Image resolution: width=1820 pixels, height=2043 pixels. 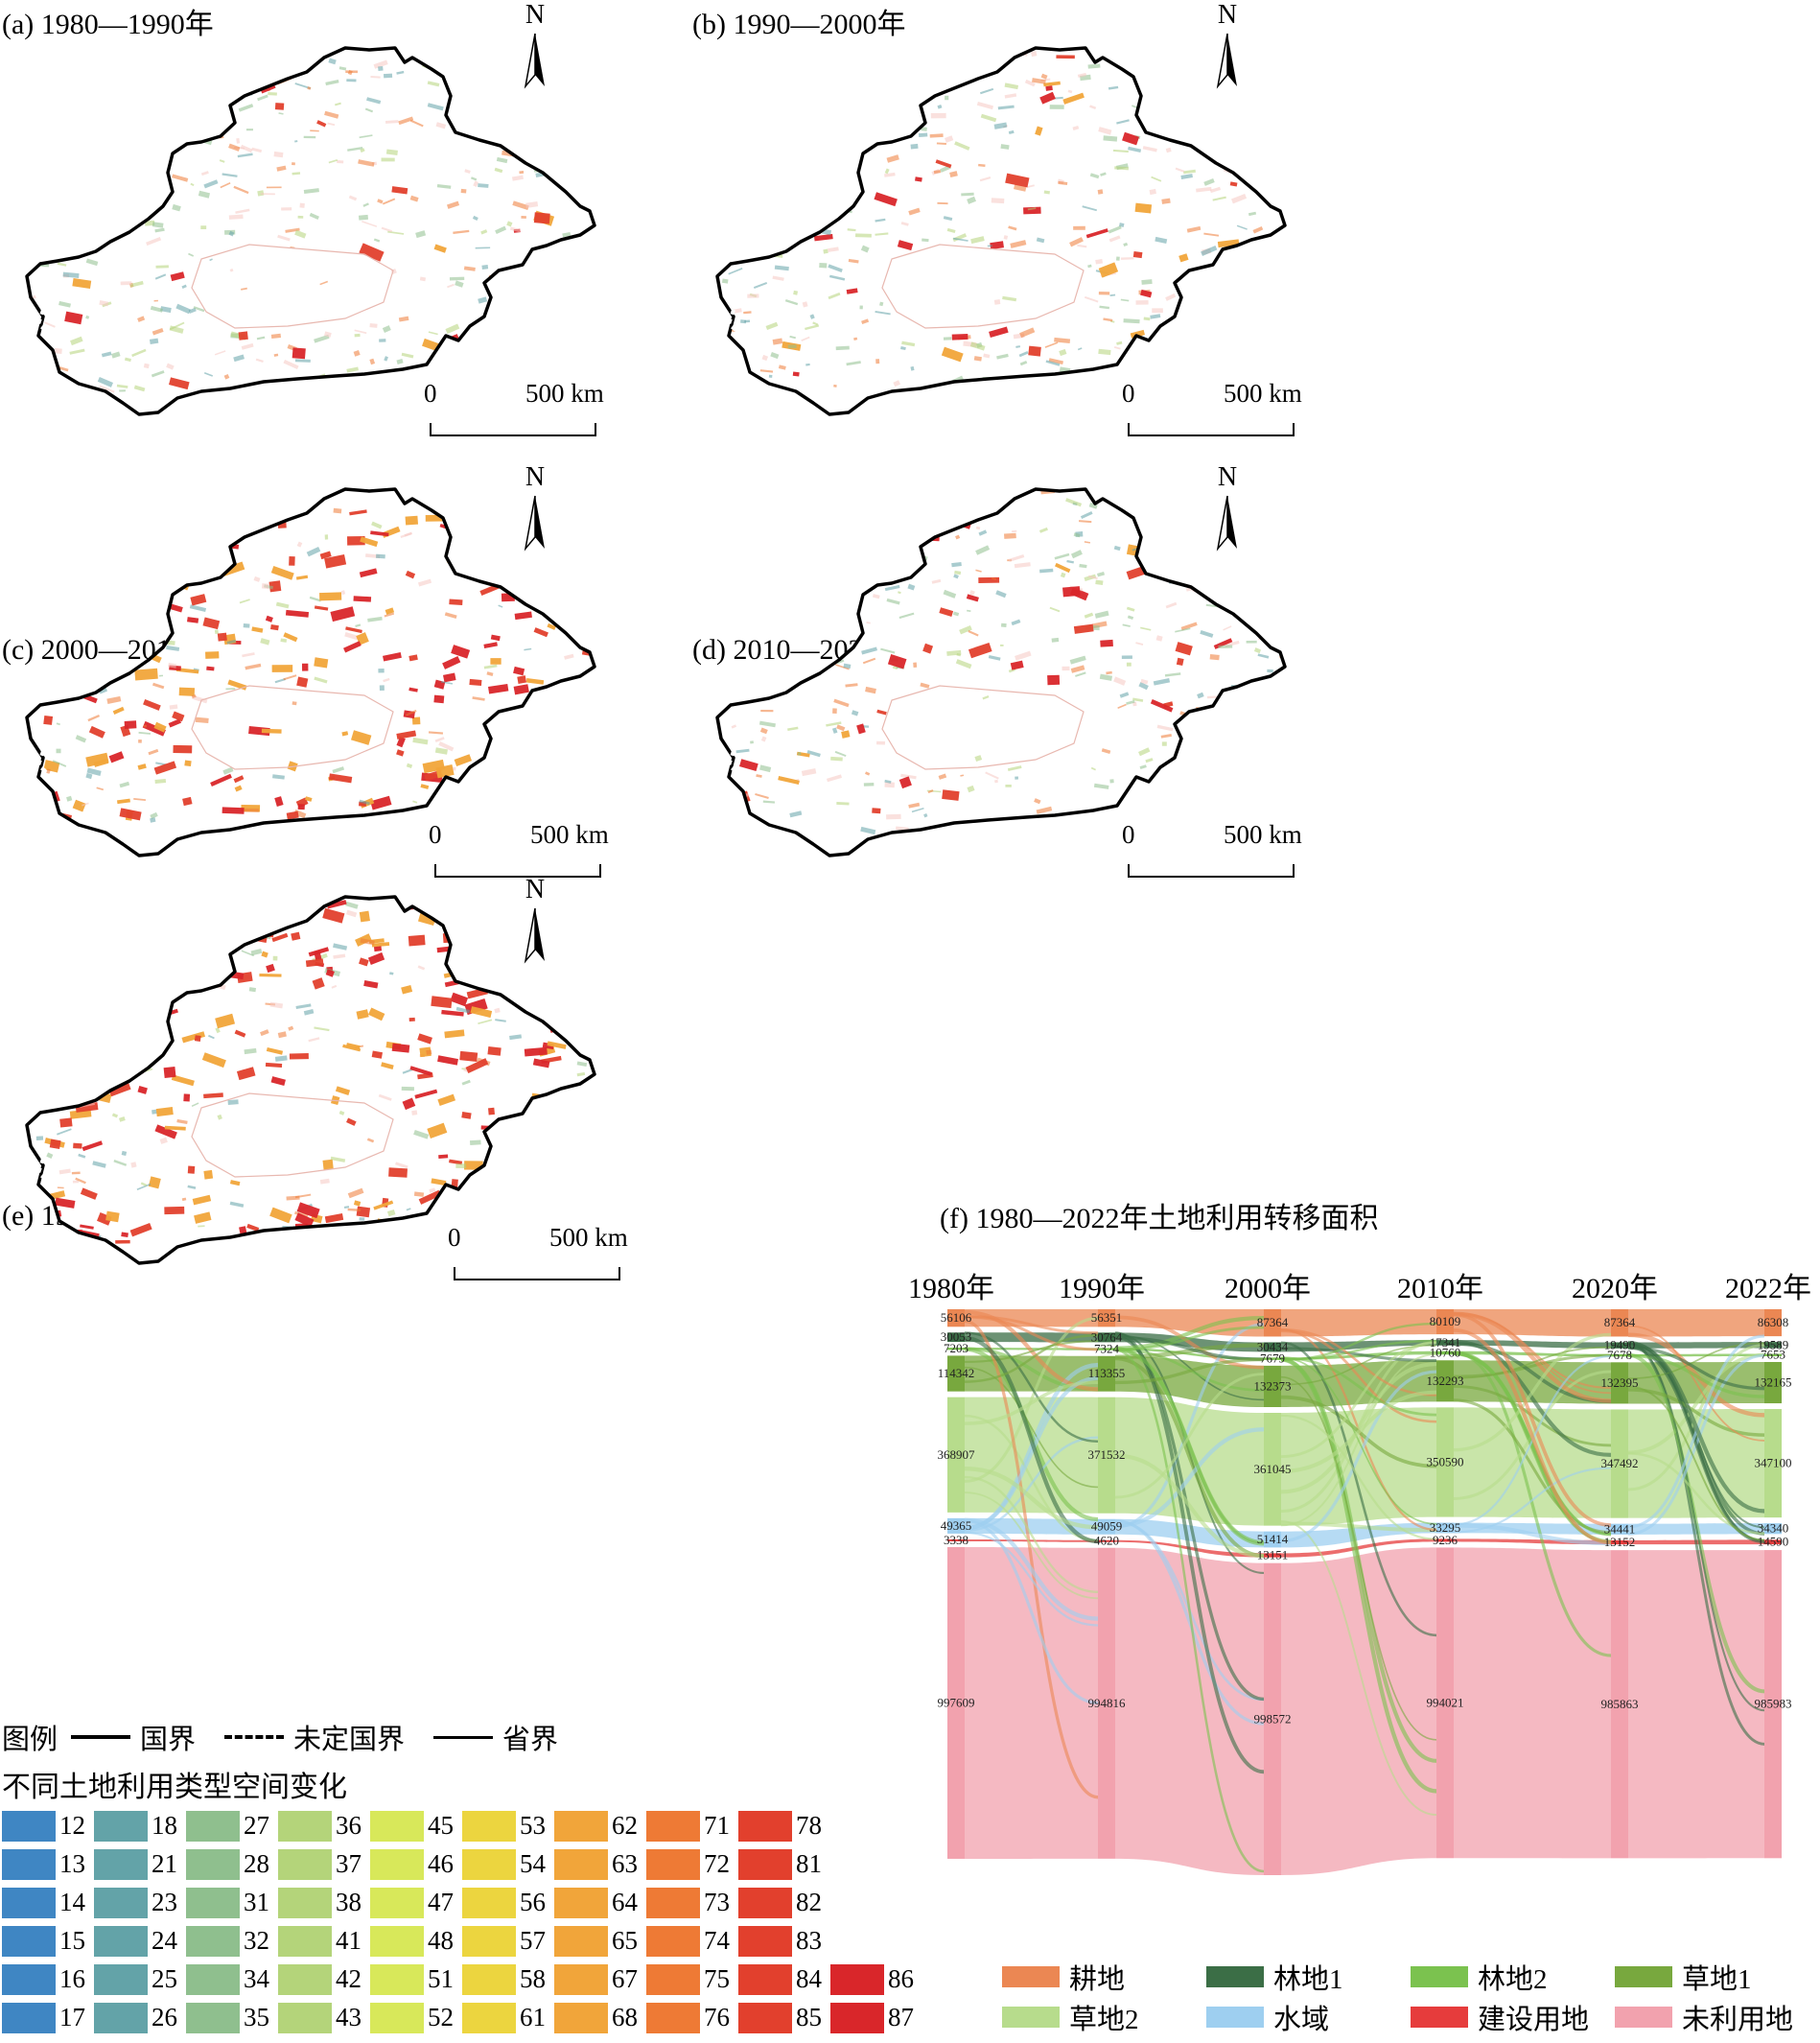 What do you see at coordinates (533, 1864) in the screenshot?
I see `legend-code-label: 54` at bounding box center [533, 1864].